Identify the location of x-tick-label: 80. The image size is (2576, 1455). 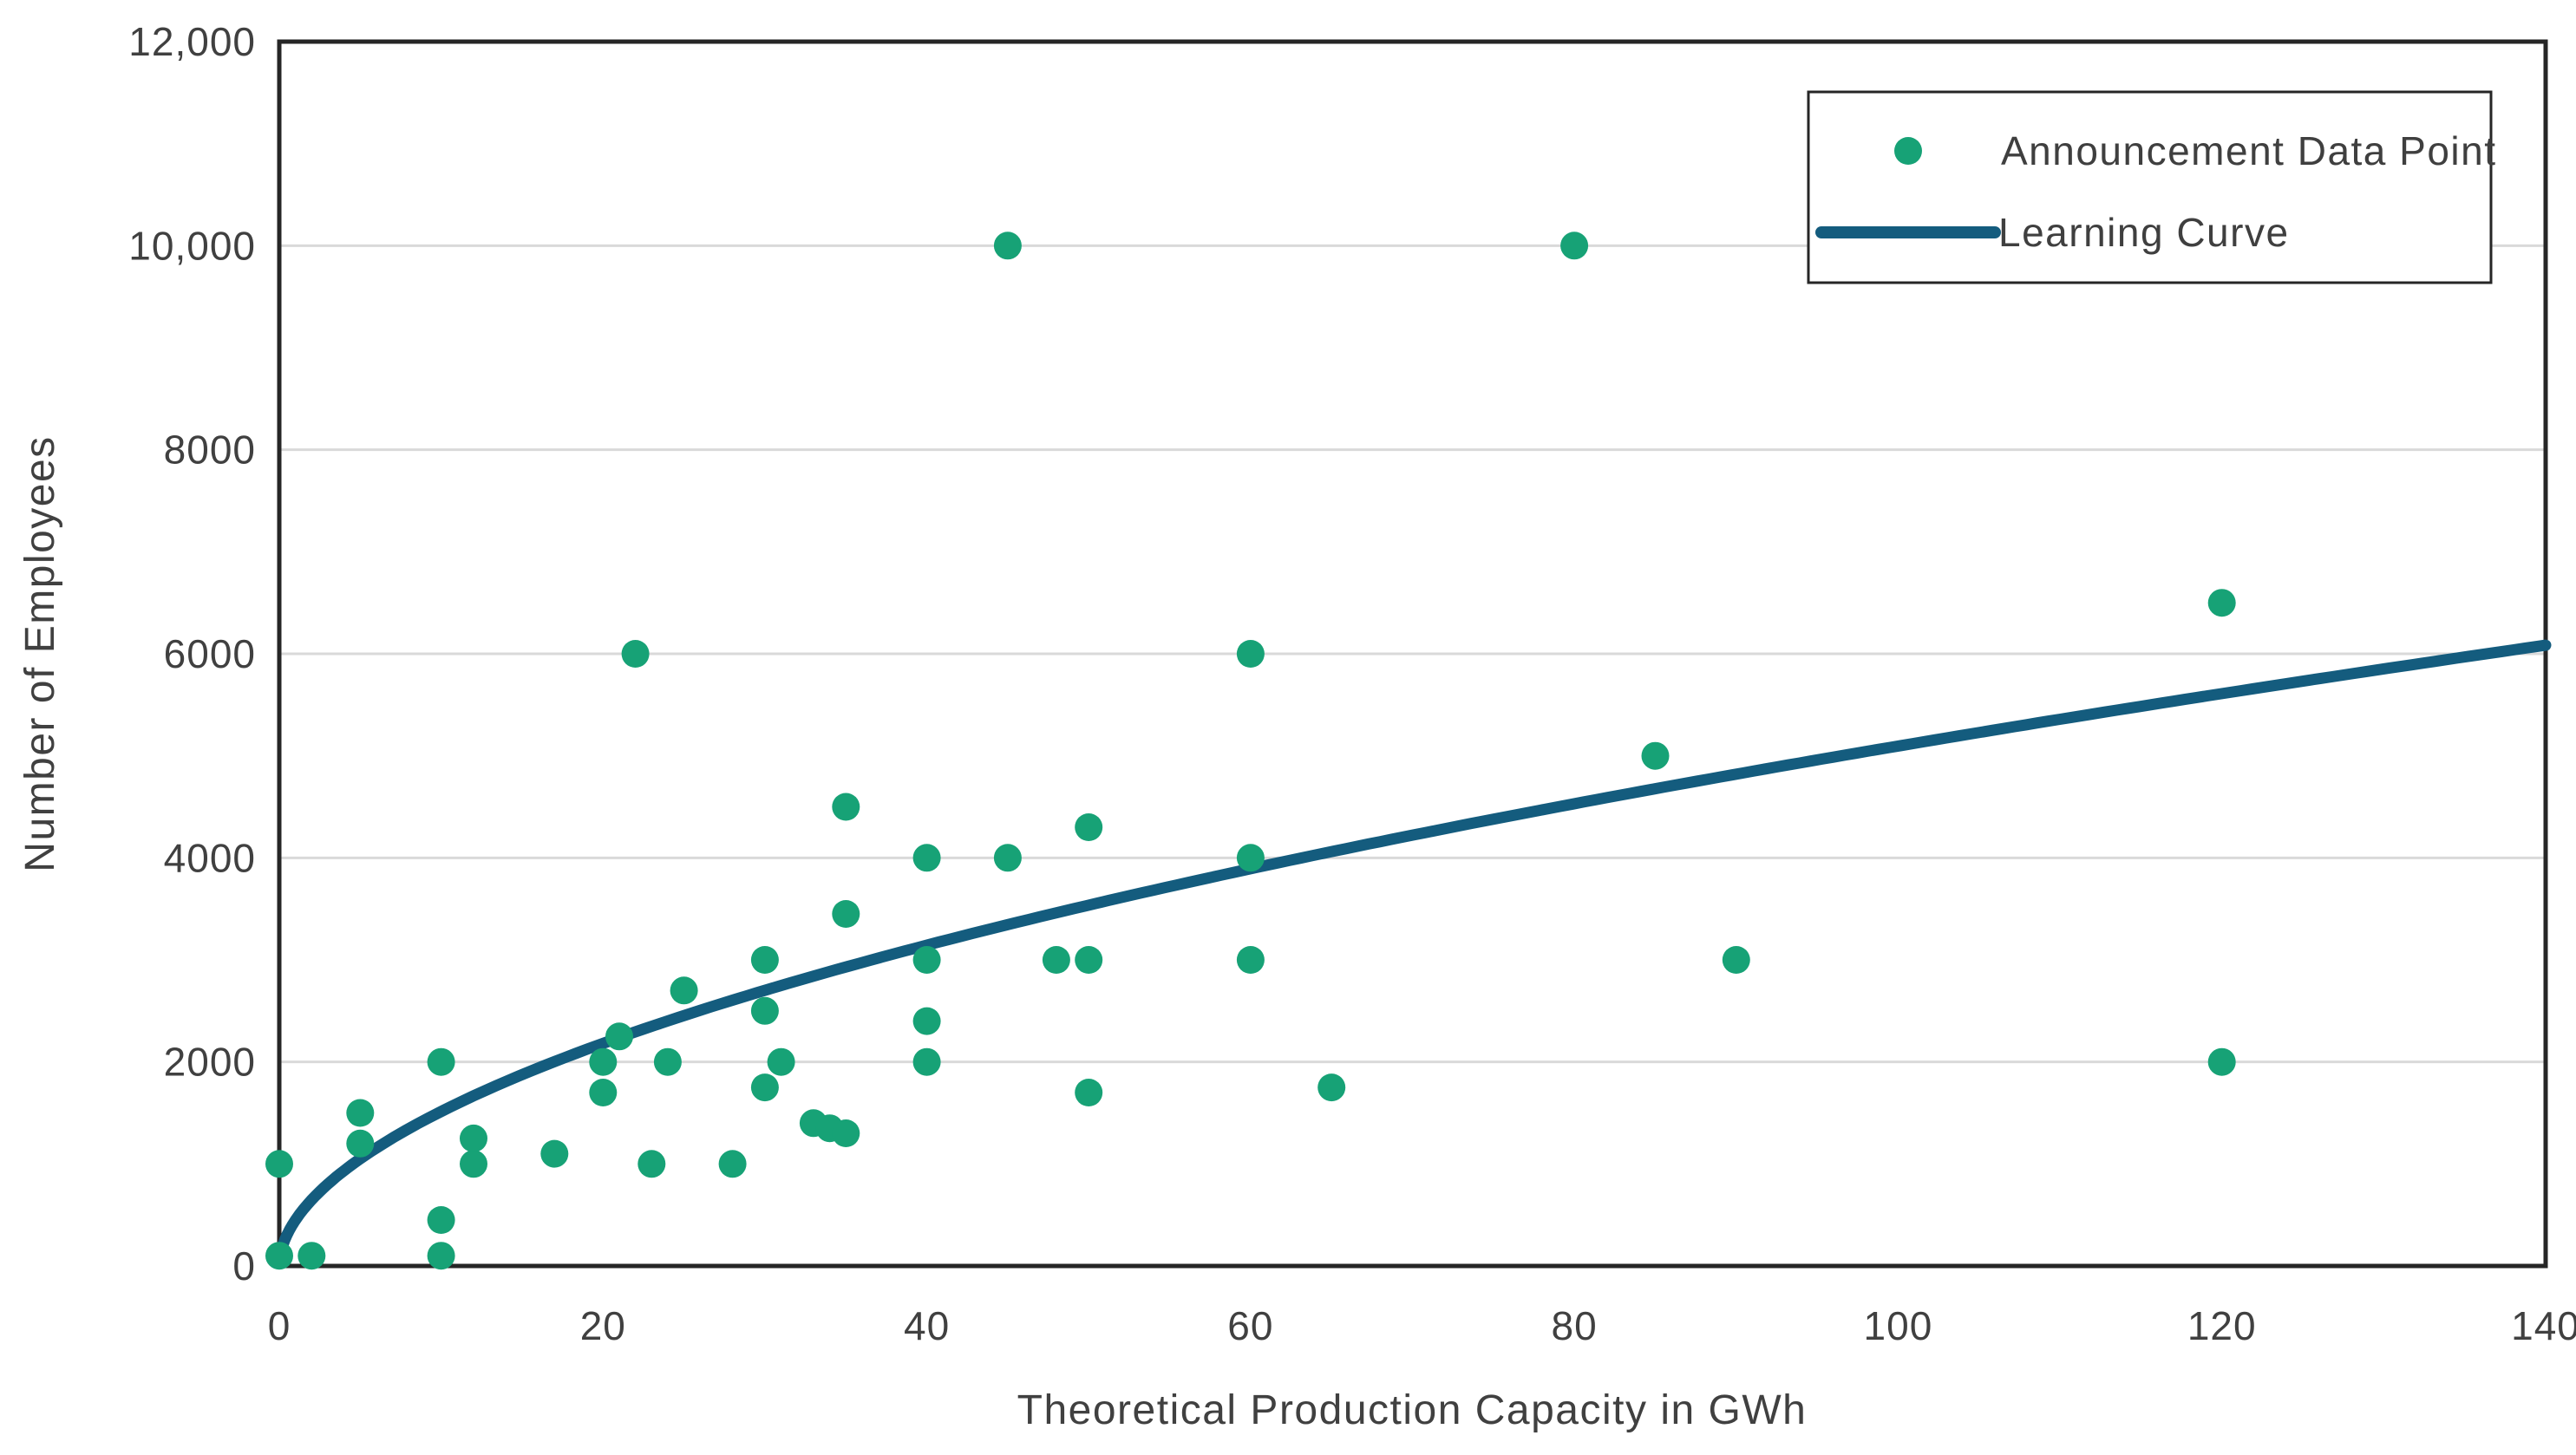
(1575, 1325).